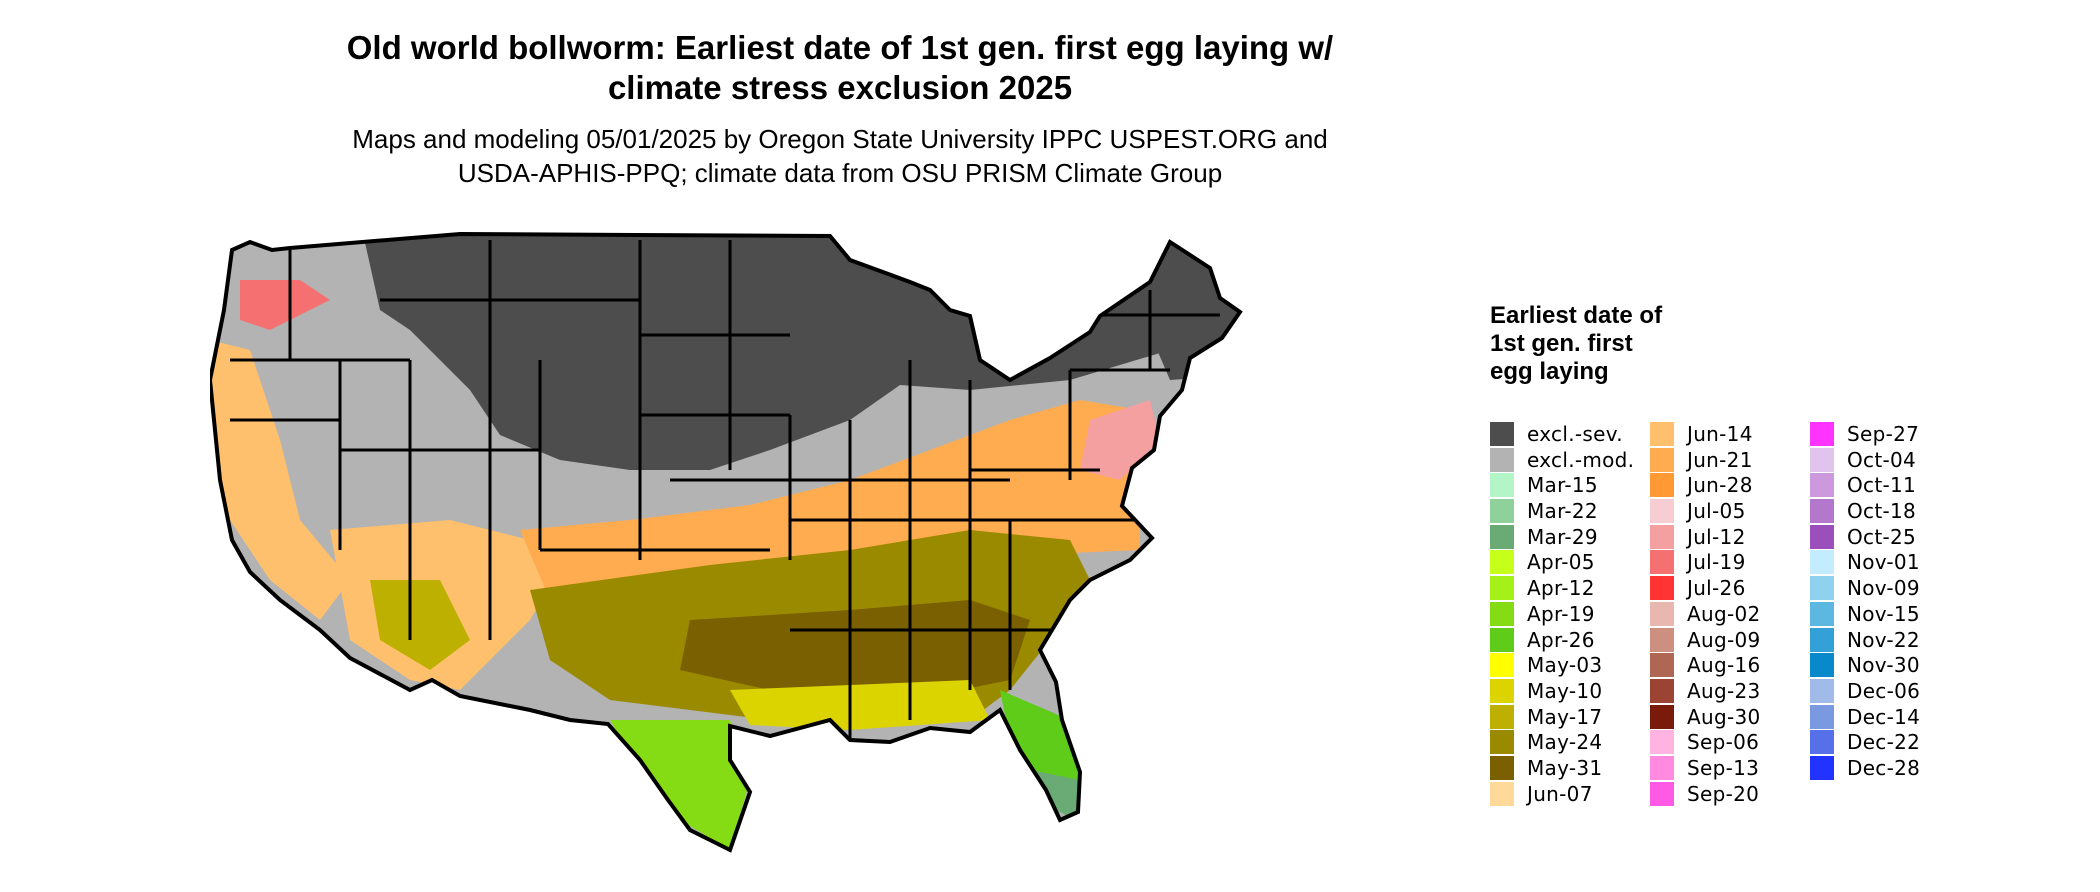  I want to click on legend-item: Nov-01, so click(1900, 563).